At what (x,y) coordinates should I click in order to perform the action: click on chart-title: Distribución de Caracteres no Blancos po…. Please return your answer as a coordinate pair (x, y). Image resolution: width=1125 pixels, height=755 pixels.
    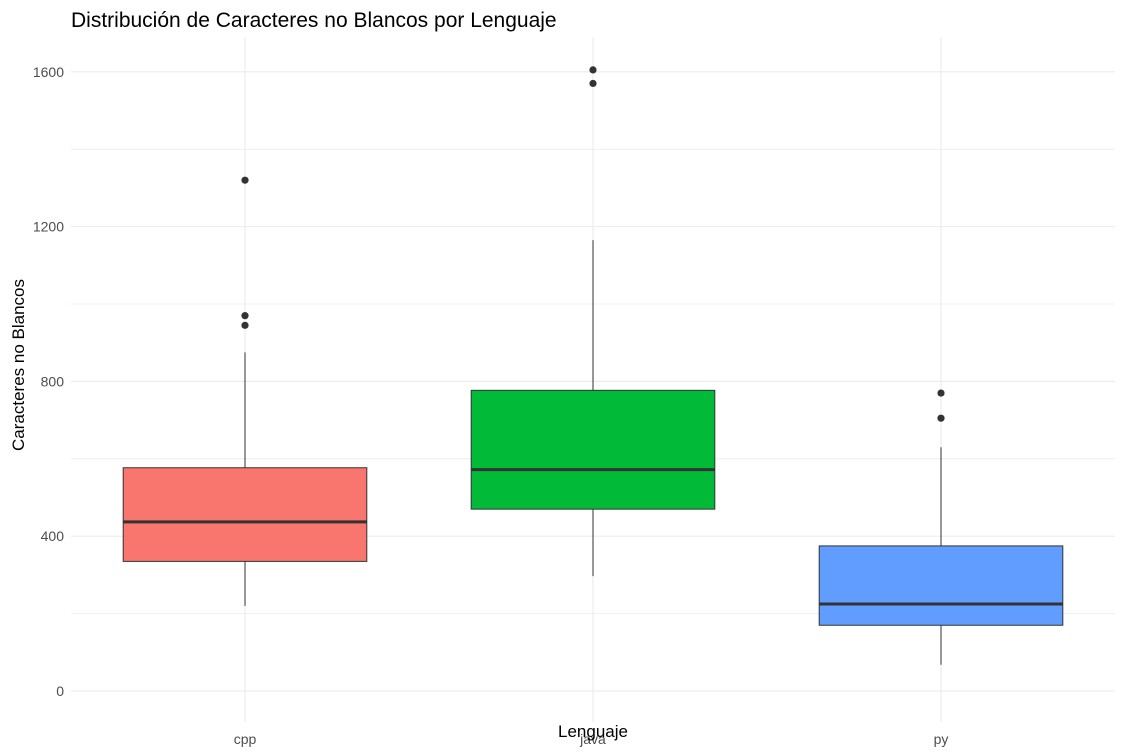
    Looking at the image, I should click on (314, 20).